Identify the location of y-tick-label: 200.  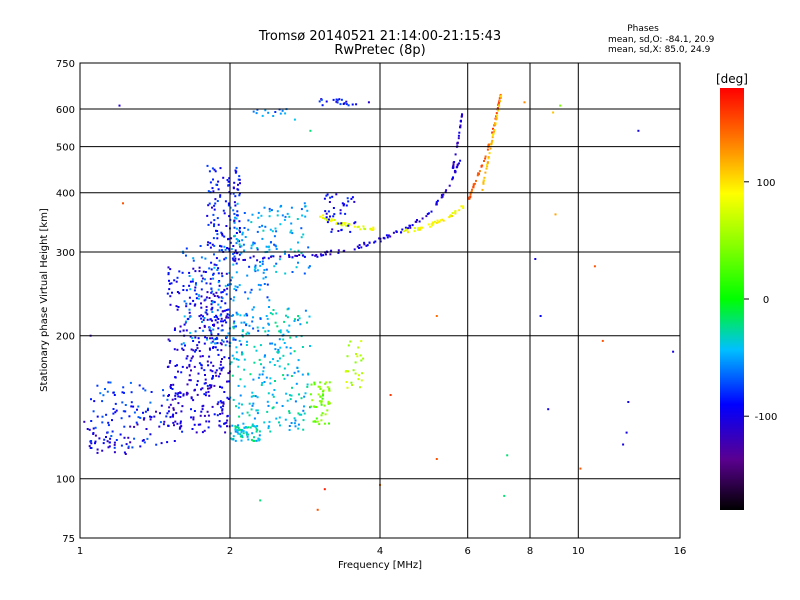
(65, 337).